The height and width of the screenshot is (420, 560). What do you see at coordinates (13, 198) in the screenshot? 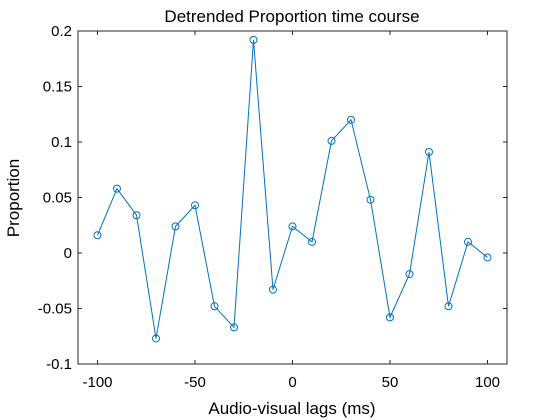
I see `y-axis-label: Proportion` at bounding box center [13, 198].